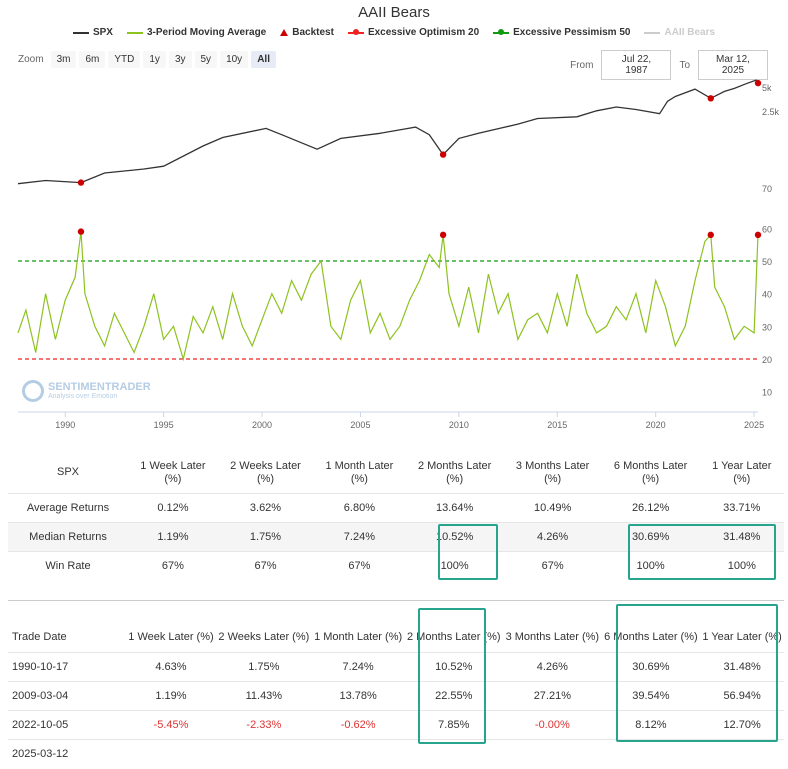  Describe the element at coordinates (39, 637) in the screenshot. I see `column-header: Trade Date` at that location.